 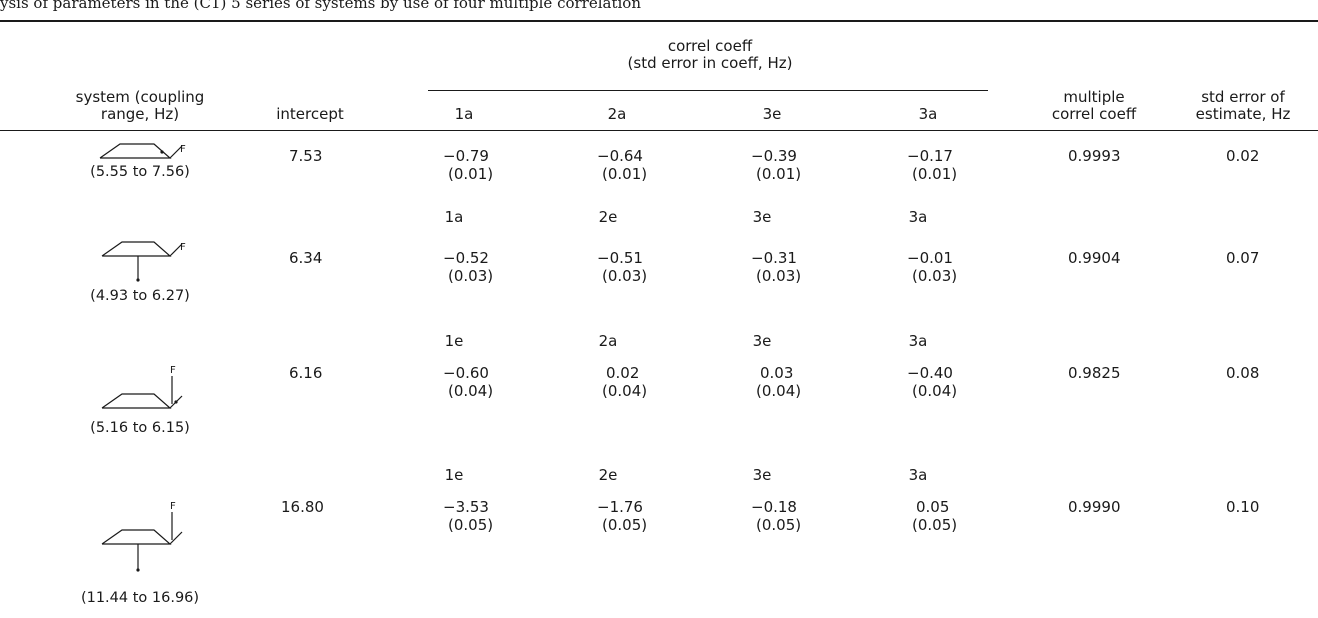 What do you see at coordinates (1094, 156) in the screenshot?
I see `multiple-correl-value: 0.9993` at bounding box center [1094, 156].